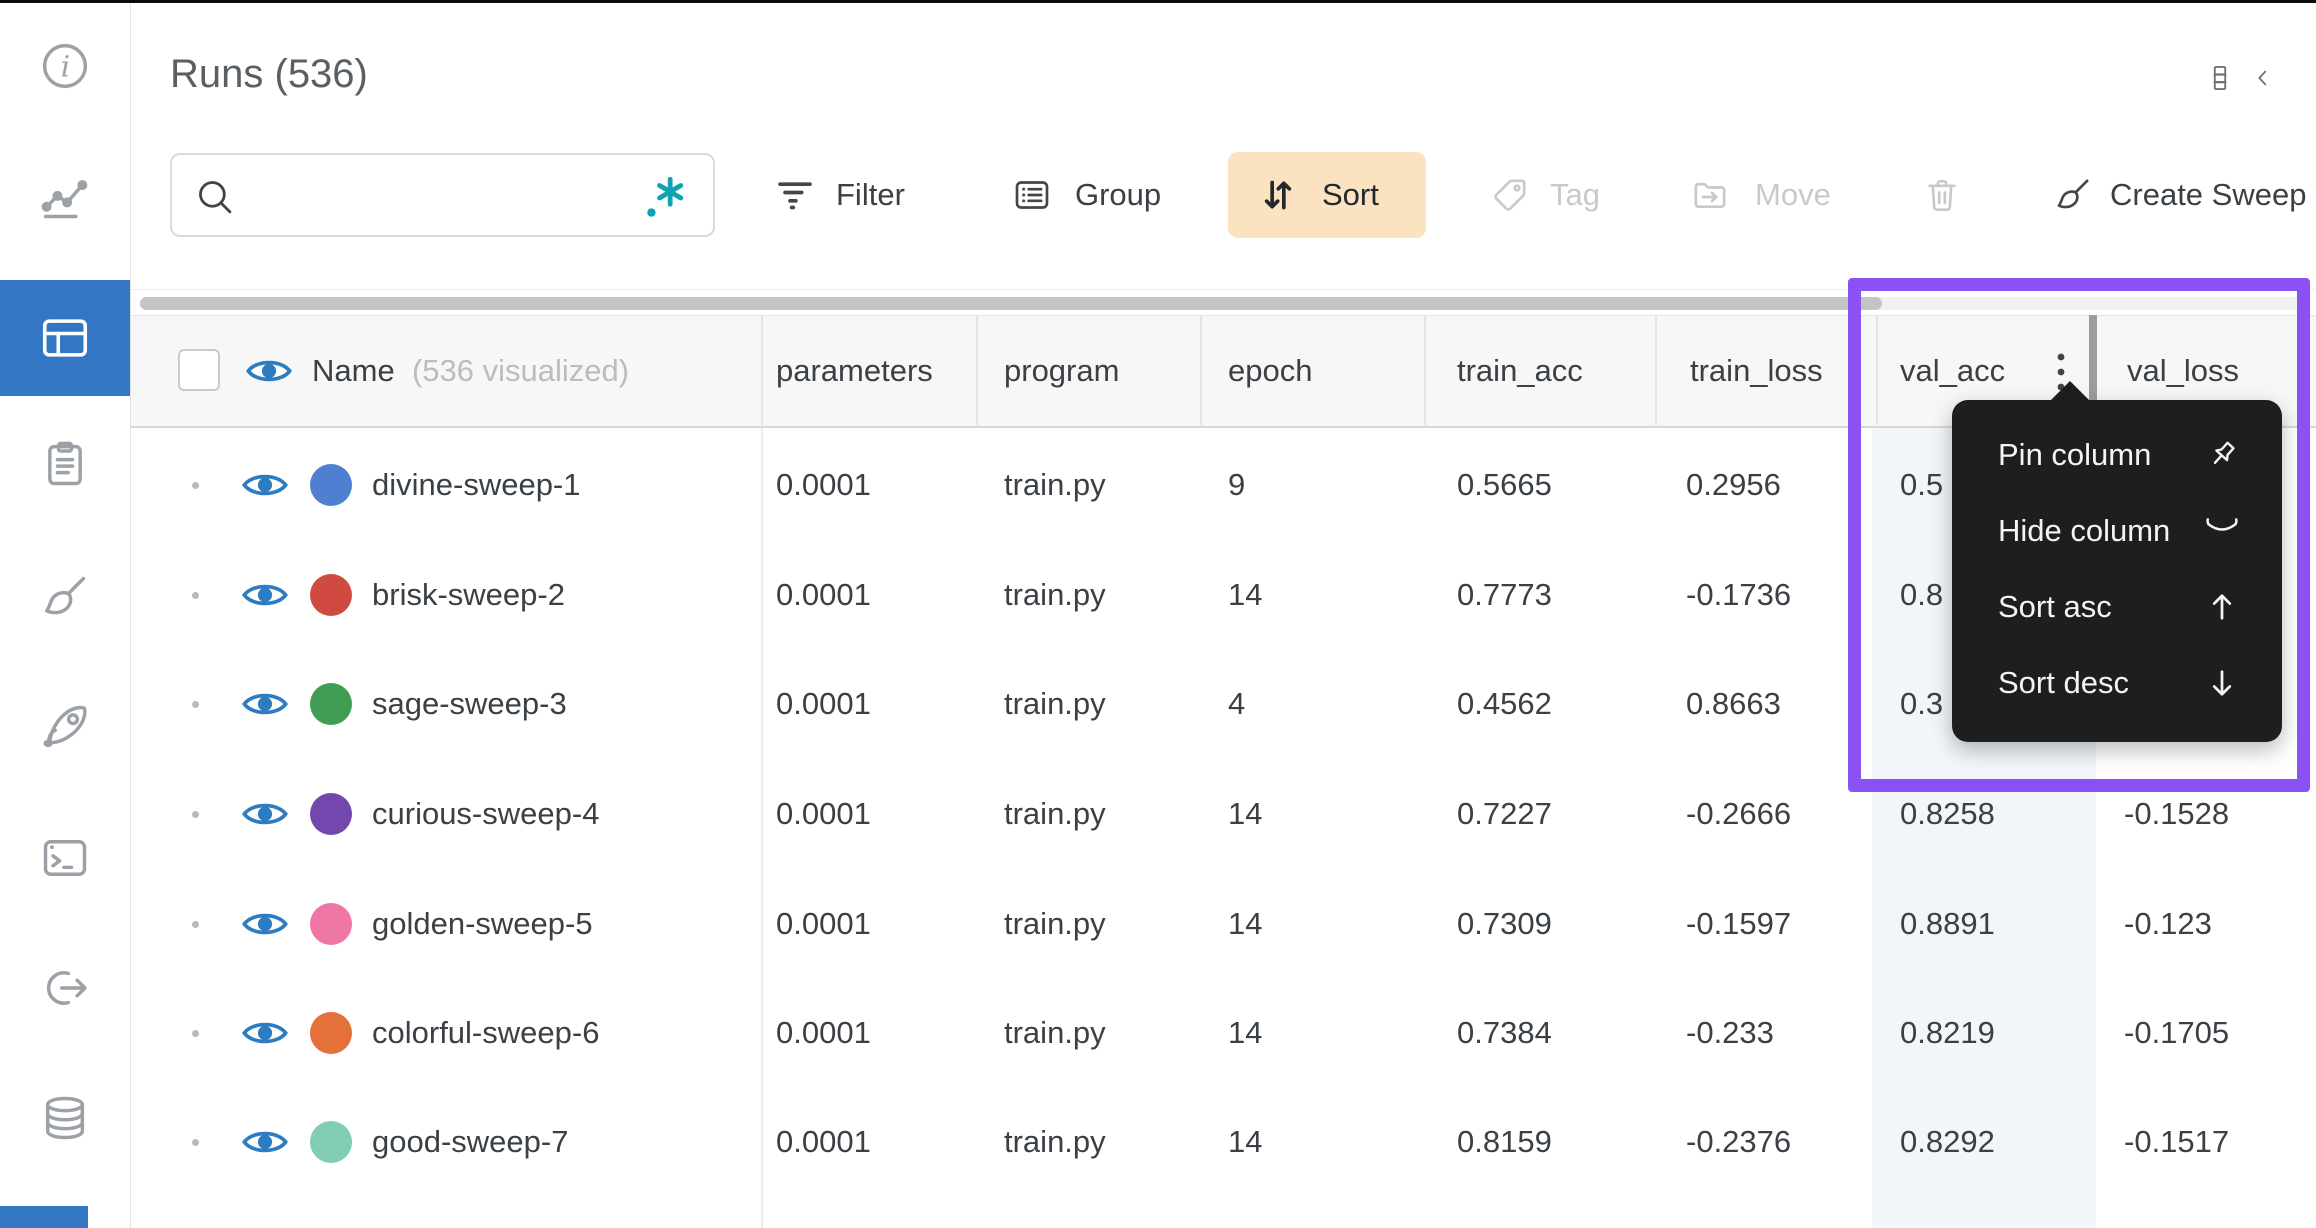 The width and height of the screenshot is (2316, 1228). What do you see at coordinates (65, 1118) in the screenshot?
I see `sidebar-item-artifacts-database` at bounding box center [65, 1118].